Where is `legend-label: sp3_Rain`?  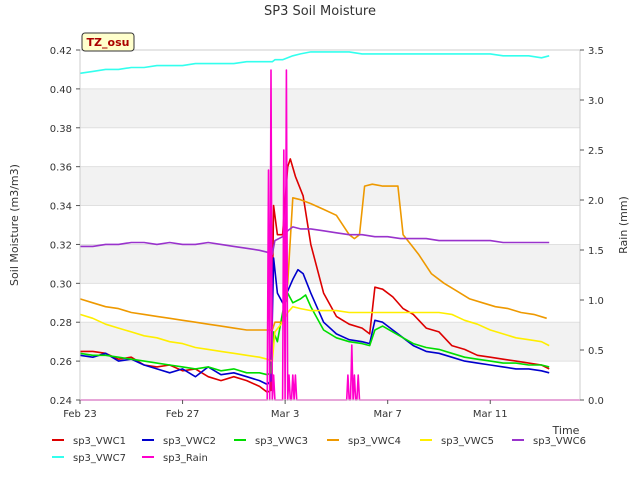 legend-label: sp3_Rain is located at coordinates (185, 458).